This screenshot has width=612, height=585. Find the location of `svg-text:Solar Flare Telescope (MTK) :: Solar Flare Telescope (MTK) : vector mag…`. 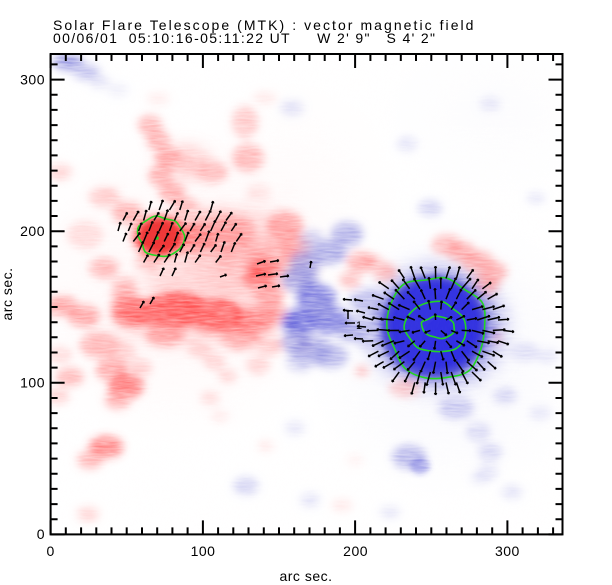

svg-text:Solar Flare Telescope (MTK) :: Solar Flare Telescope (MTK) : vector mag… is located at coordinates (264, 25).